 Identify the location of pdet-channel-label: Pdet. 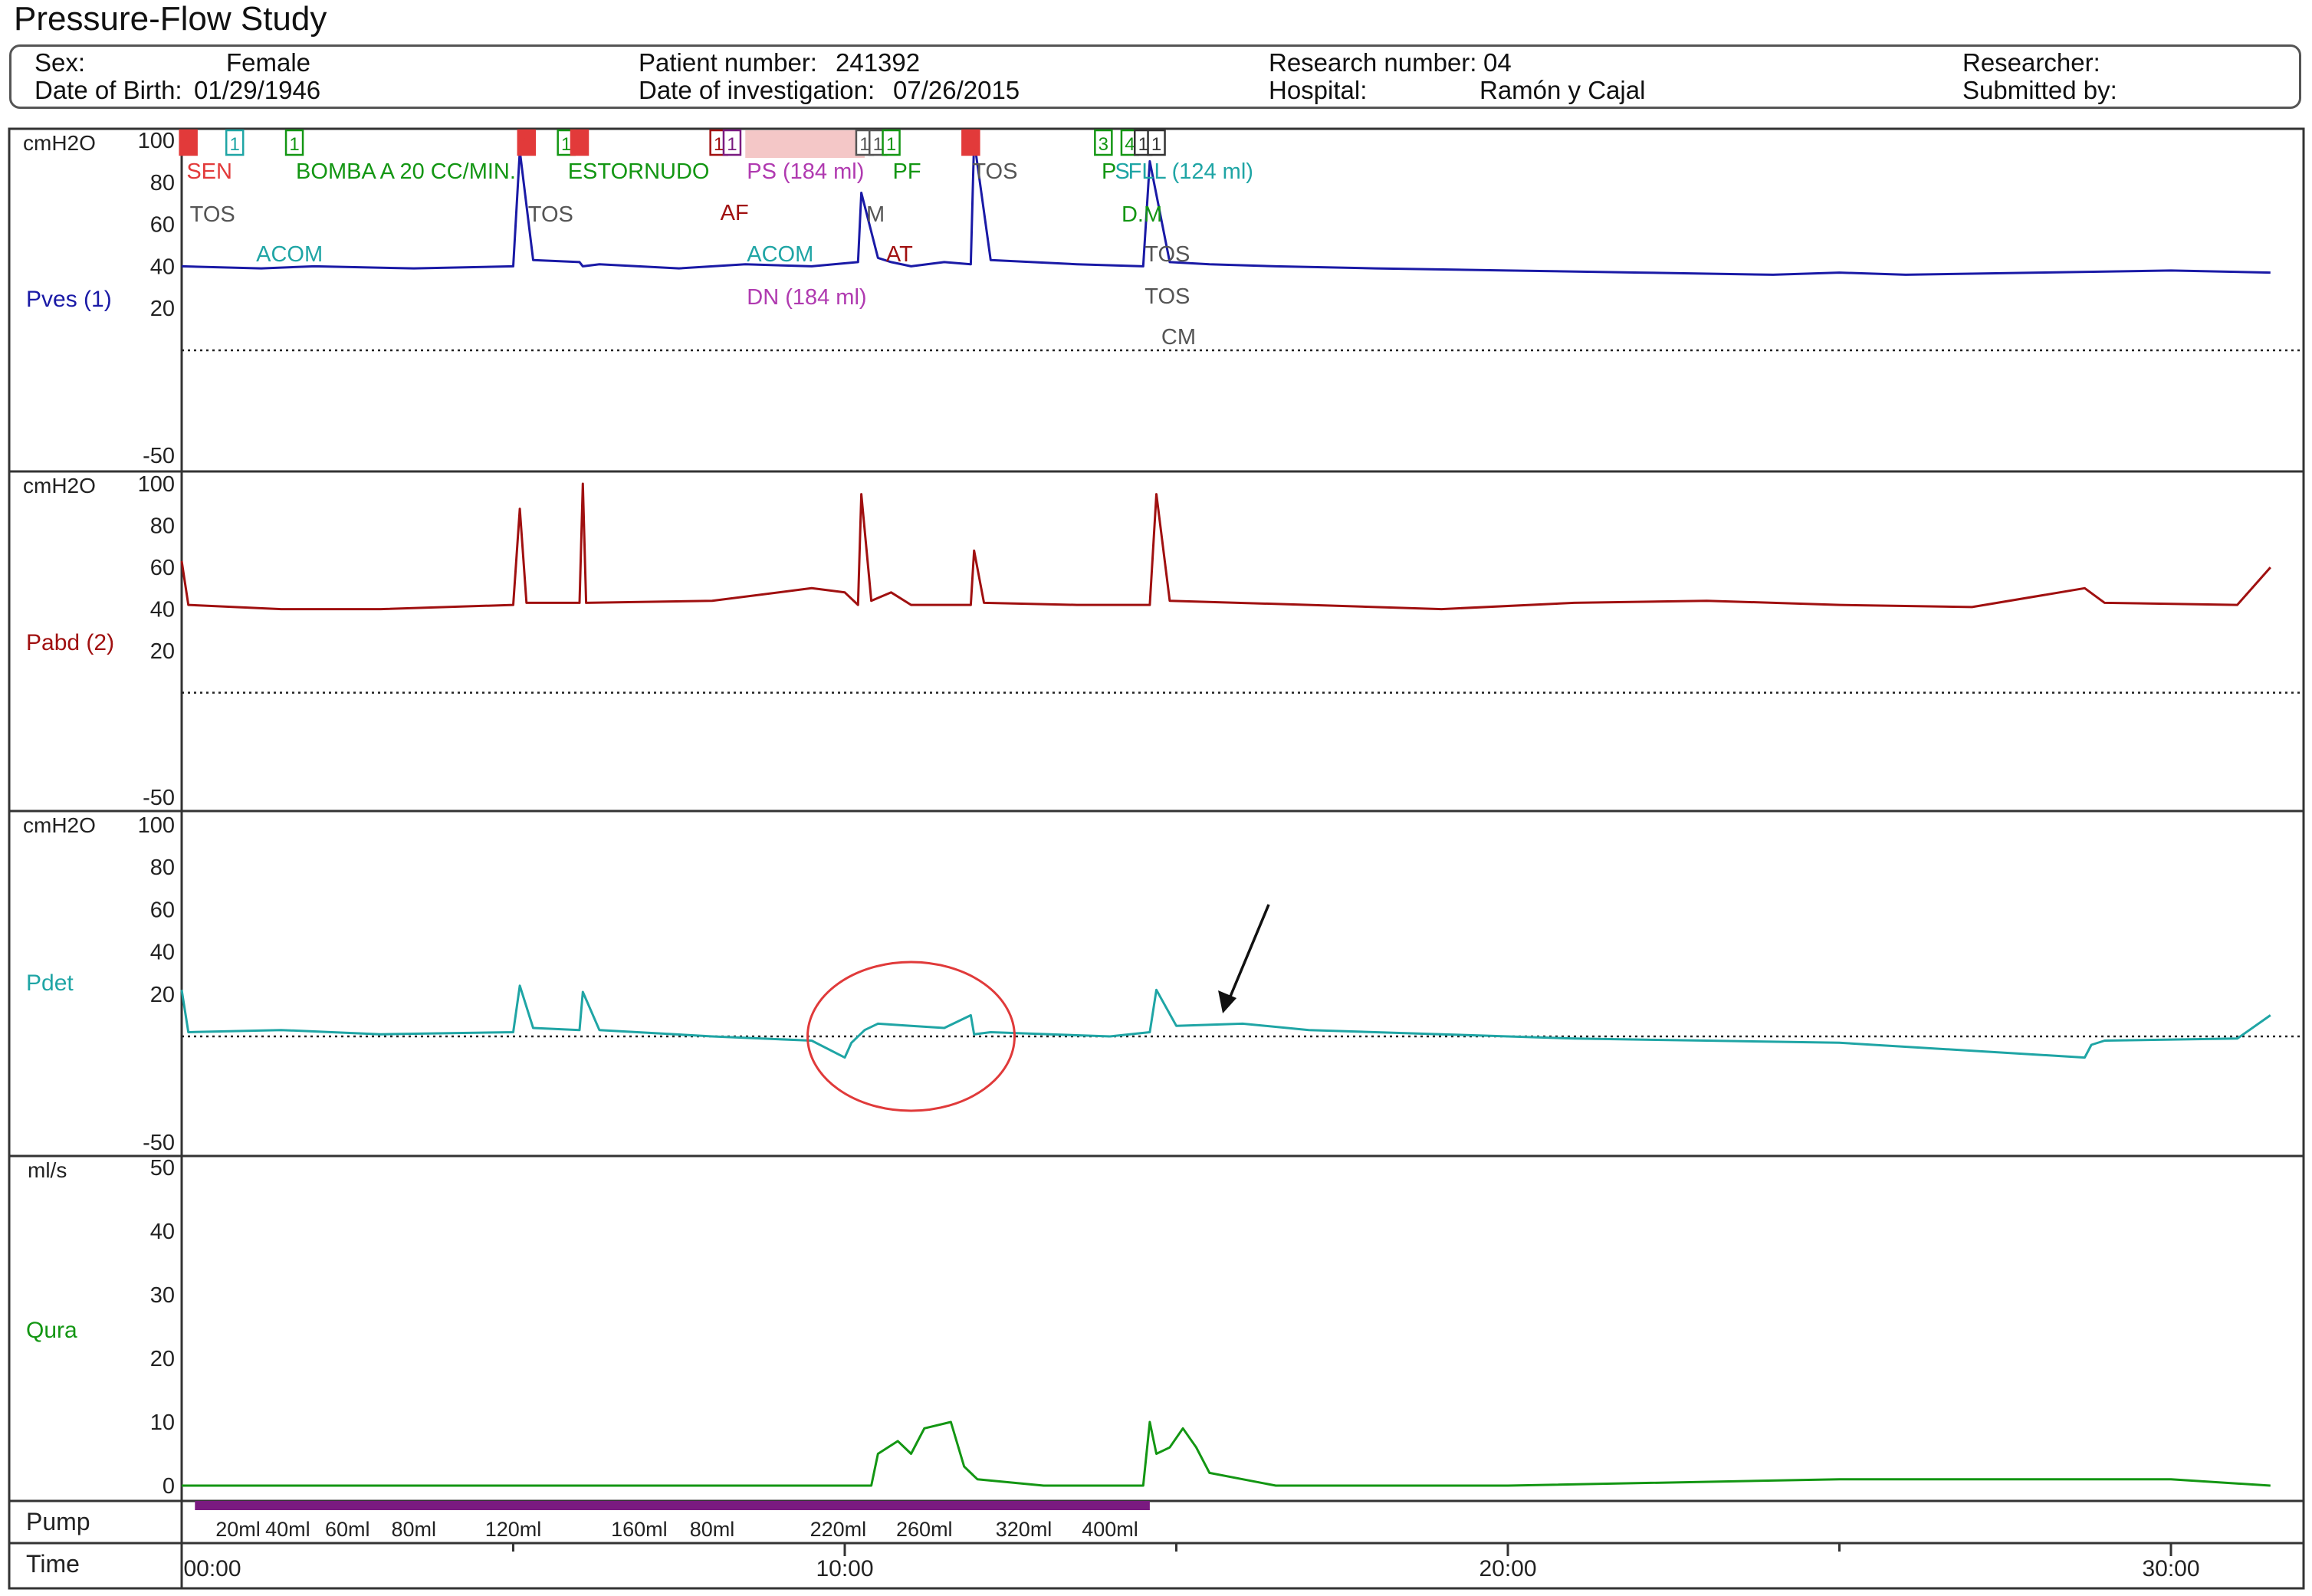
(50, 983).